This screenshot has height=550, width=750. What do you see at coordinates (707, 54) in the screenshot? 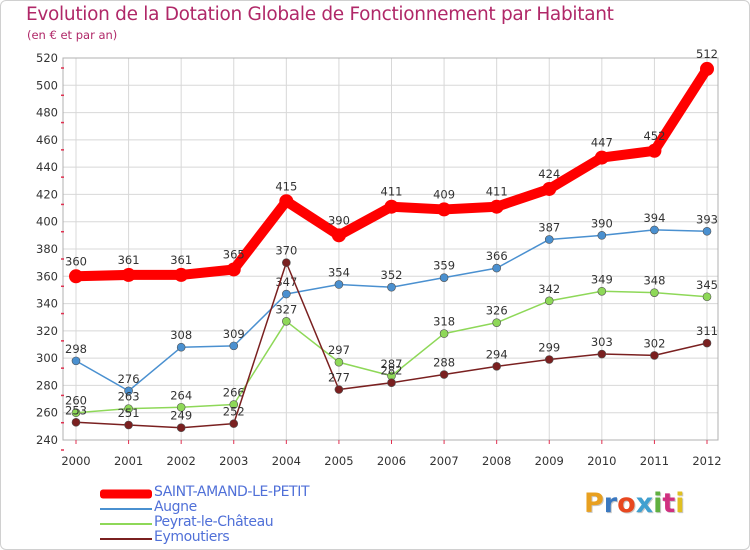
I see `data-label: 512` at bounding box center [707, 54].